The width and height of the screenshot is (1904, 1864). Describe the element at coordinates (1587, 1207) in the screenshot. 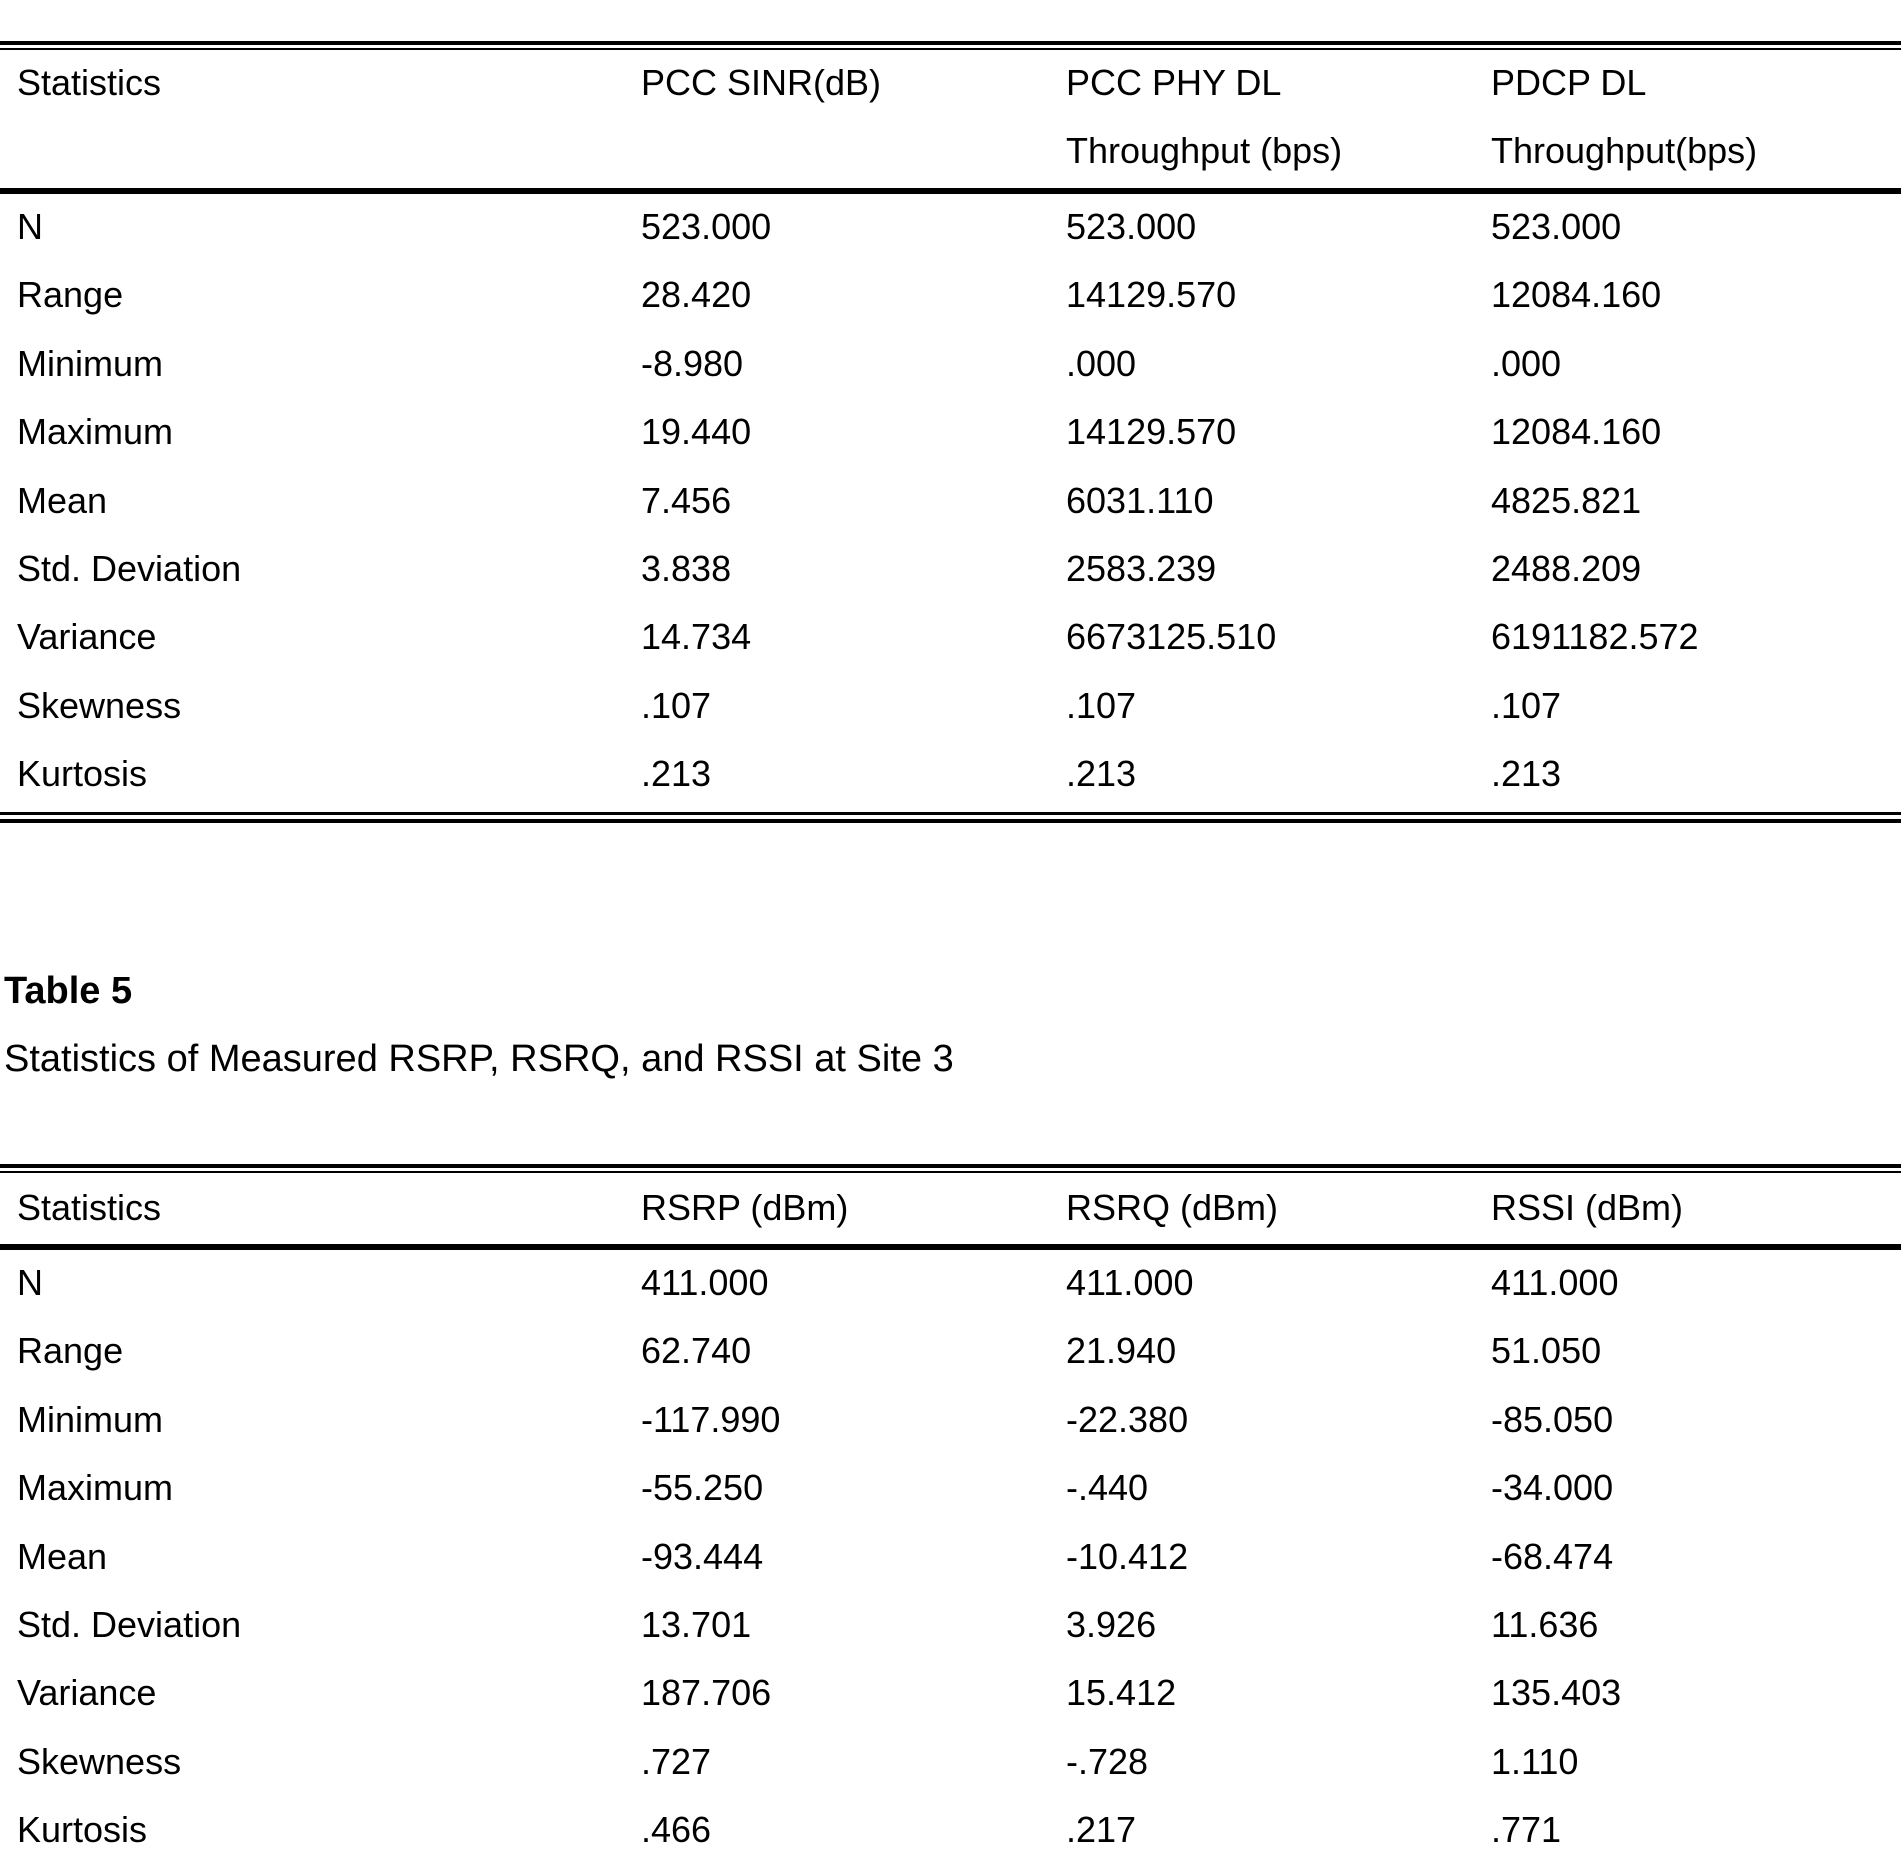

I see `header-cell: RSSI (dBm)` at that location.